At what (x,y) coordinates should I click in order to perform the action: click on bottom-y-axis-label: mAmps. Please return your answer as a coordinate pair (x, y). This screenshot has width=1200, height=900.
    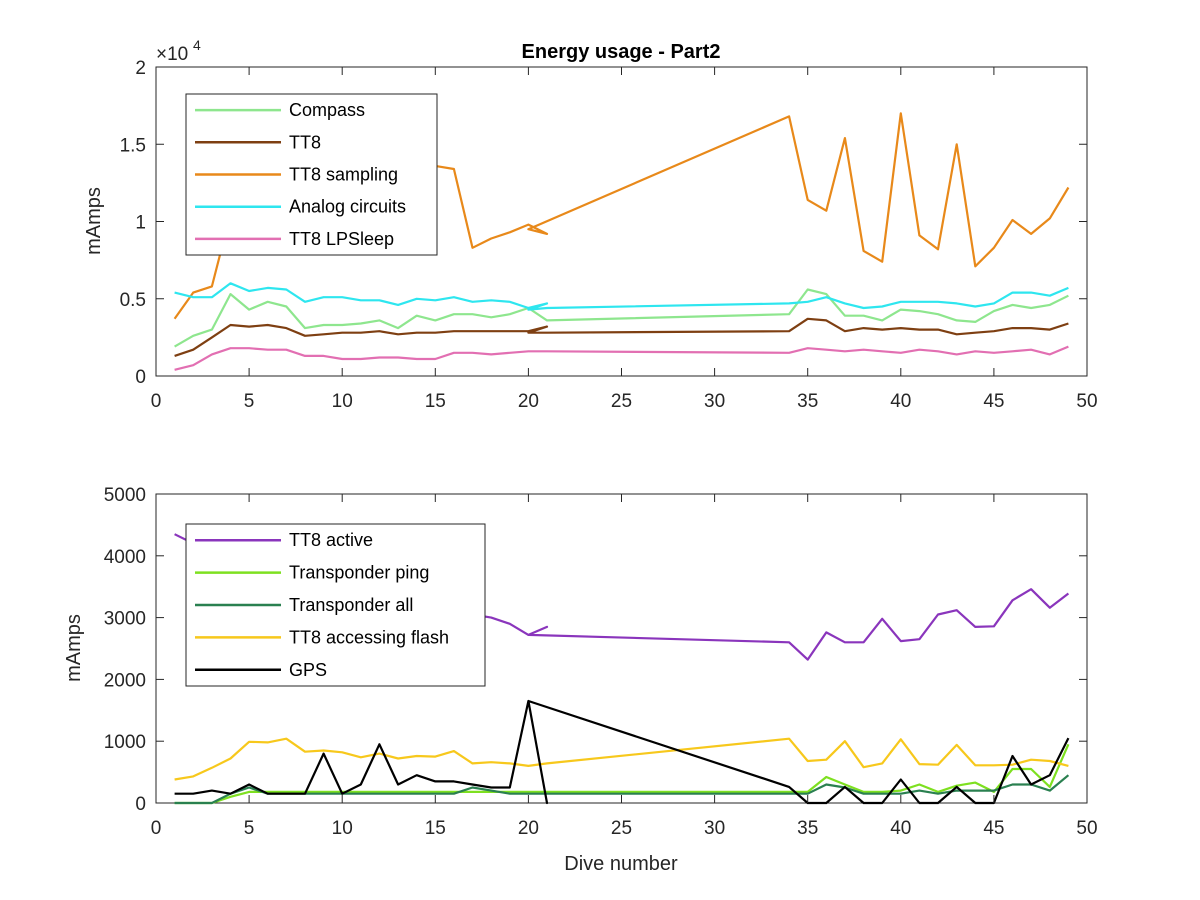
    Looking at the image, I should click on (74, 648).